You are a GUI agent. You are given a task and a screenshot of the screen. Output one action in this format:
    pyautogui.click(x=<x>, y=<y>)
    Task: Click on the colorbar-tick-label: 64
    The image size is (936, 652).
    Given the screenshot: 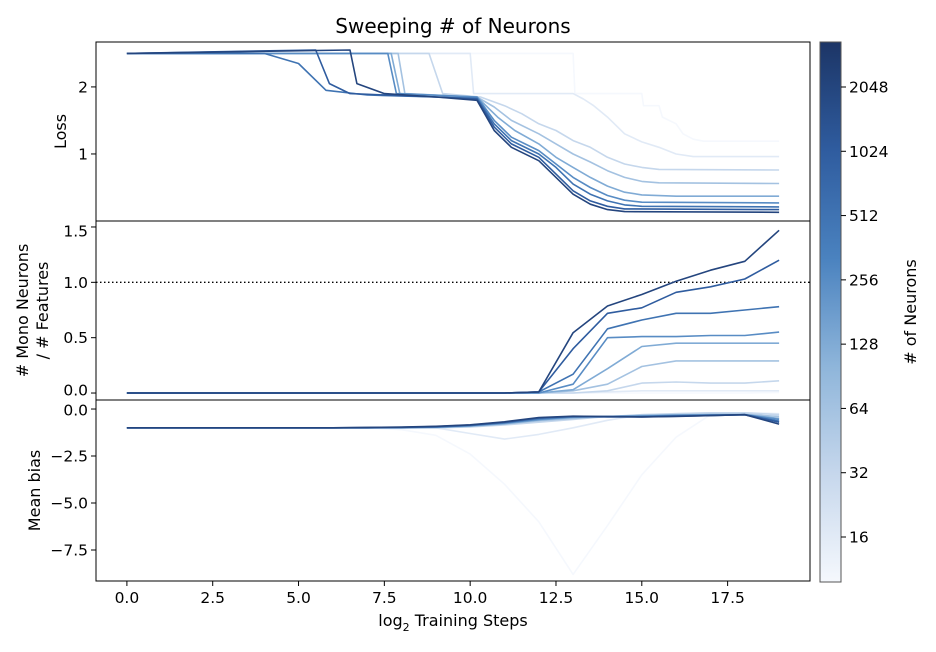 What is the action you would take?
    pyautogui.click(x=859, y=409)
    